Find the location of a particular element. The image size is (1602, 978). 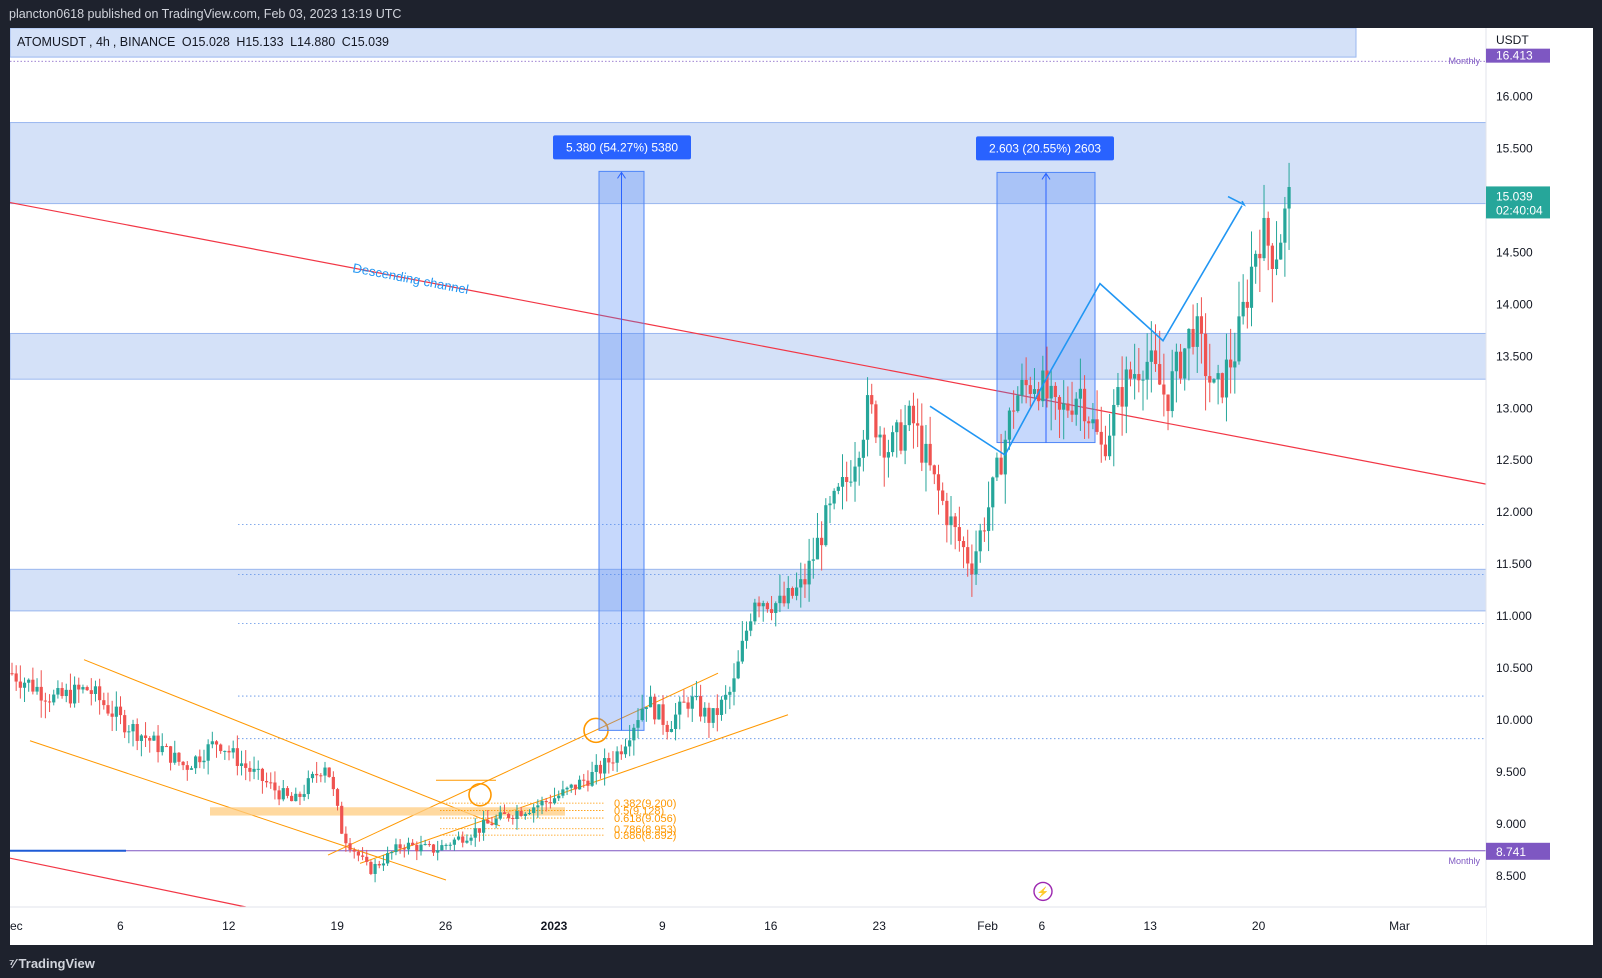

projection-arrowhead is located at coordinates (1237, 201).